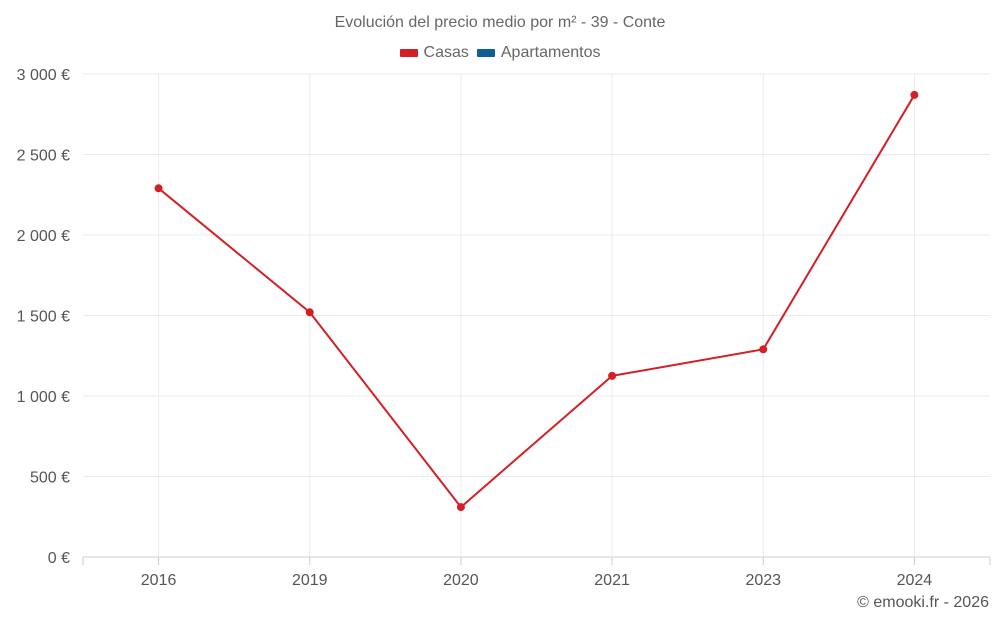 Image resolution: width=1000 pixels, height=625 pixels. What do you see at coordinates (59, 558) in the screenshot?
I see `y-tick-label: 0 €` at bounding box center [59, 558].